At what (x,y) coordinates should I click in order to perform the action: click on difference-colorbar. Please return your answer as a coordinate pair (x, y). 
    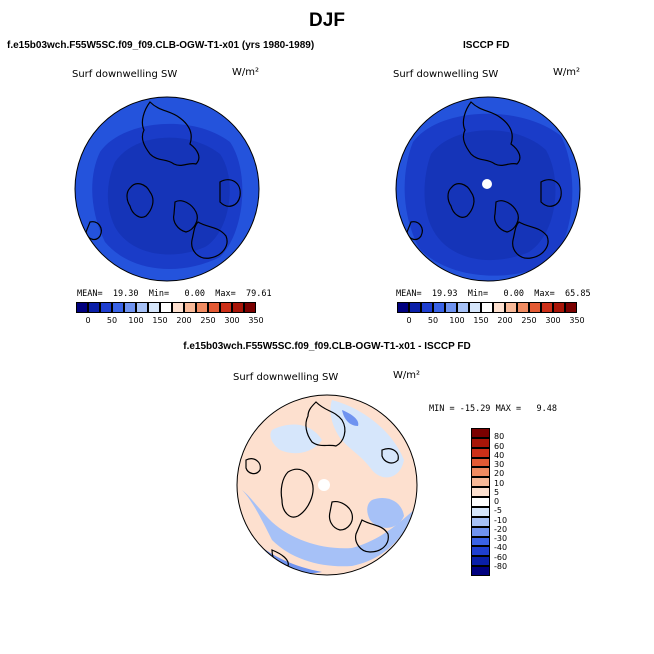
    Looking at the image, I should click on (480, 502).